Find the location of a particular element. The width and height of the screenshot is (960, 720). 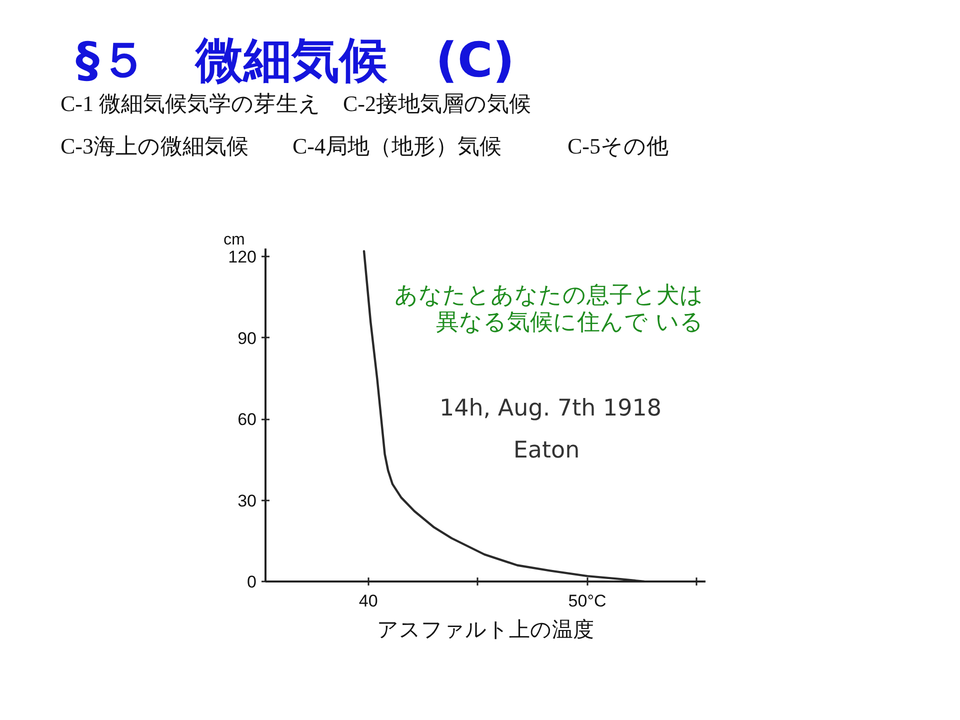

y-tick-label: 60 is located at coordinates (247, 420).